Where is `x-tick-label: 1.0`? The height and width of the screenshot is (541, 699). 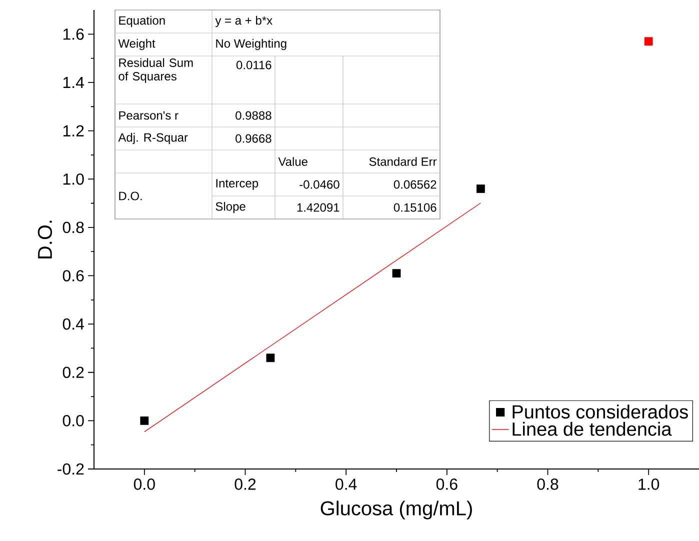 x-tick-label: 1.0 is located at coordinates (649, 484).